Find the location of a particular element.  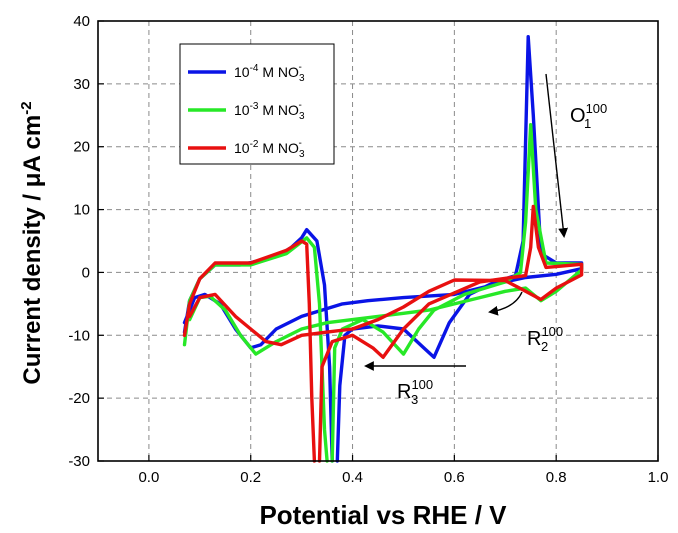

label-o1: O100 is located at coordinates (588, 114).